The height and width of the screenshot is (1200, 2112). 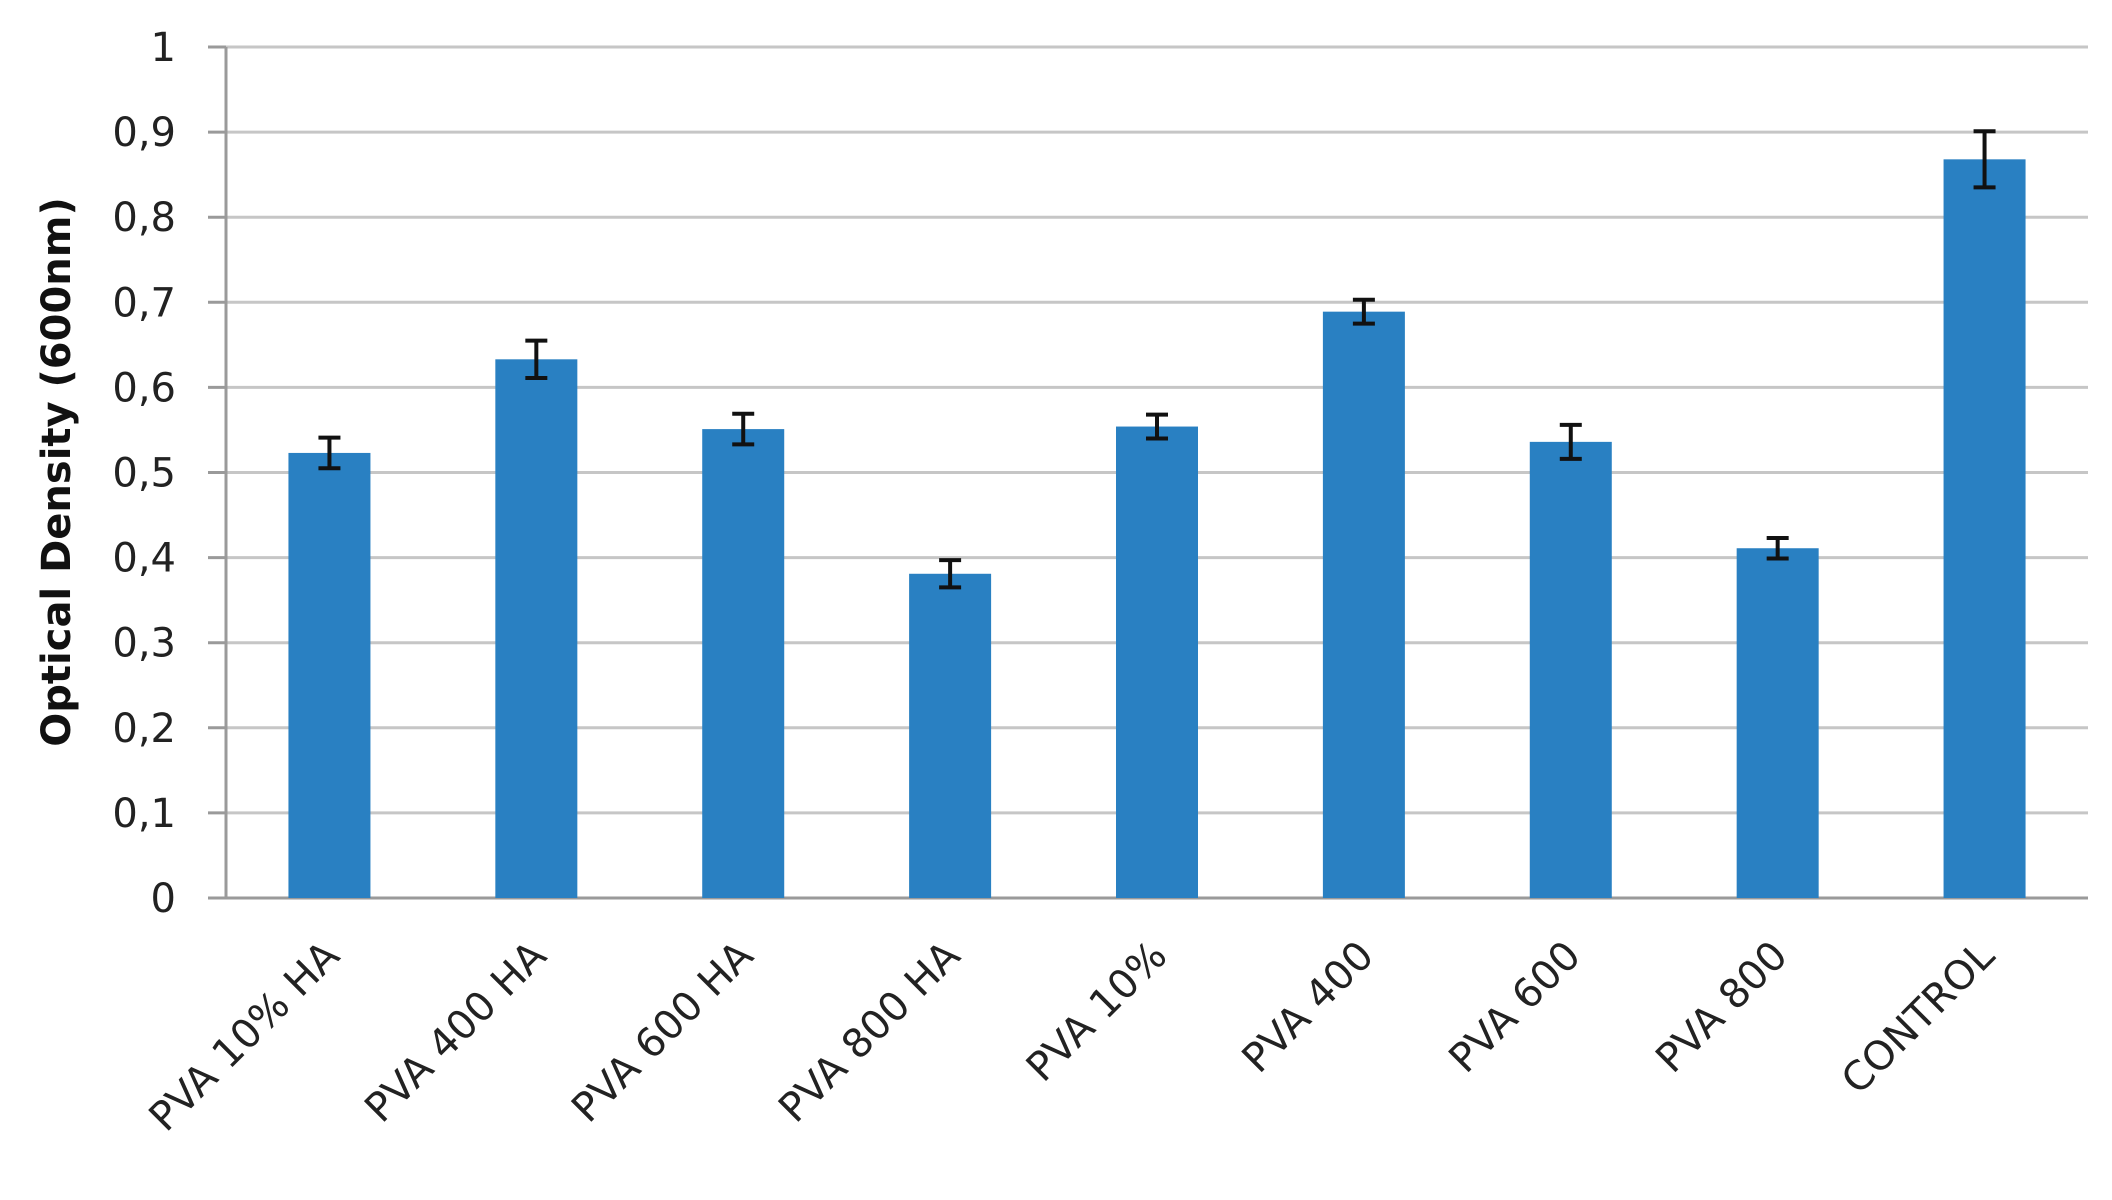 I want to click on y-tick-label: 0,3, so click(x=144, y=644).